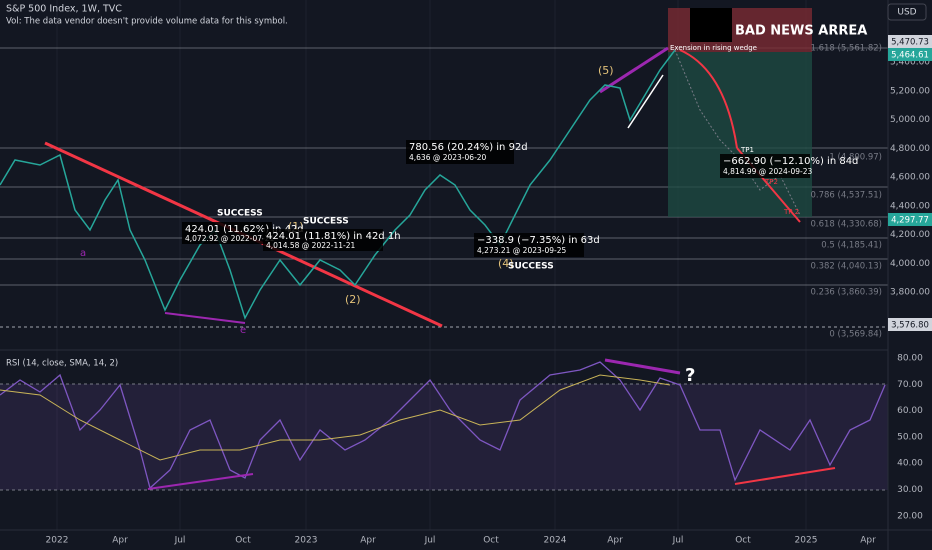  Describe the element at coordinates (790, 161) in the screenshot. I see `measure-label: −662.90 (−12.10%) in 84d` at that location.